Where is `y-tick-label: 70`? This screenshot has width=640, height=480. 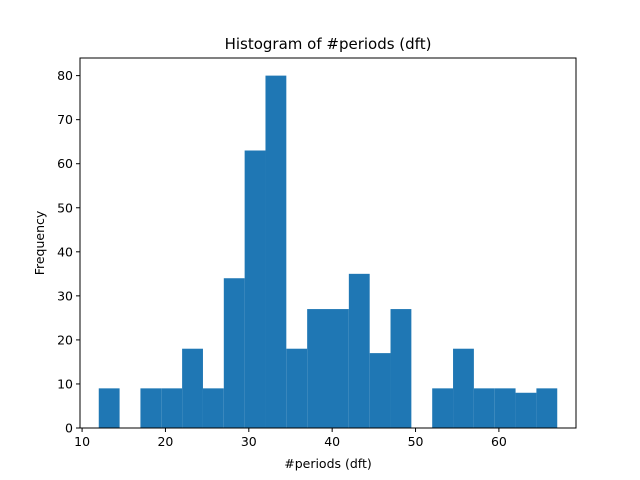 y-tick-label: 70 is located at coordinates (65, 119).